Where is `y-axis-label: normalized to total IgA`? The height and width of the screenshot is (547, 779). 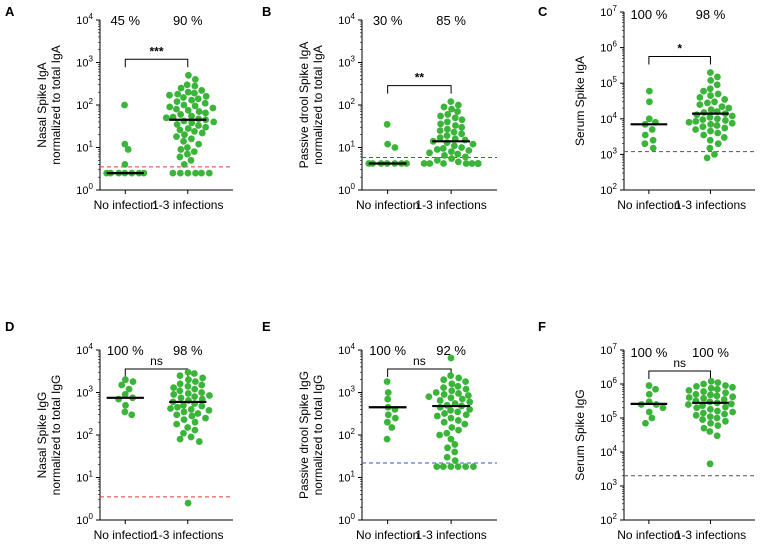 y-axis-label: normalized to total IgA is located at coordinates (318, 104).